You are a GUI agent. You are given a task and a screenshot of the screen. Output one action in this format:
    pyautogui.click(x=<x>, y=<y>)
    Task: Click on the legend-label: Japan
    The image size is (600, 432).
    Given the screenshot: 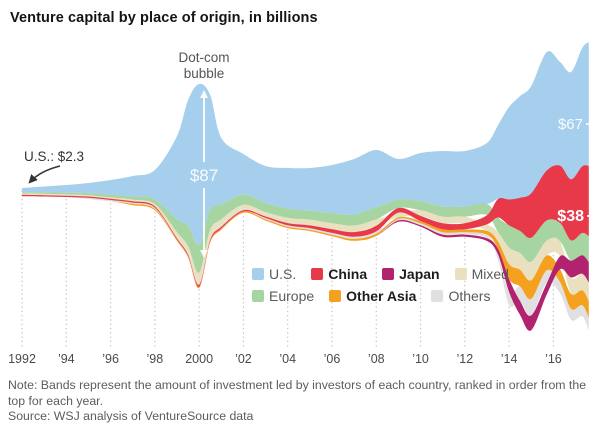 What is the action you would take?
    pyautogui.click(x=419, y=274)
    